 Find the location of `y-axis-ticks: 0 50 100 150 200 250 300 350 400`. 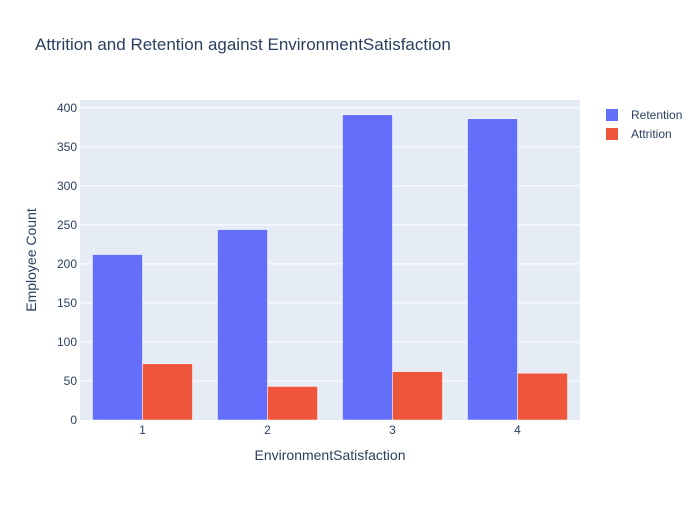

y-axis-ticks: 0 50 100 150 200 250 300 350 400 is located at coordinates (67, 264).